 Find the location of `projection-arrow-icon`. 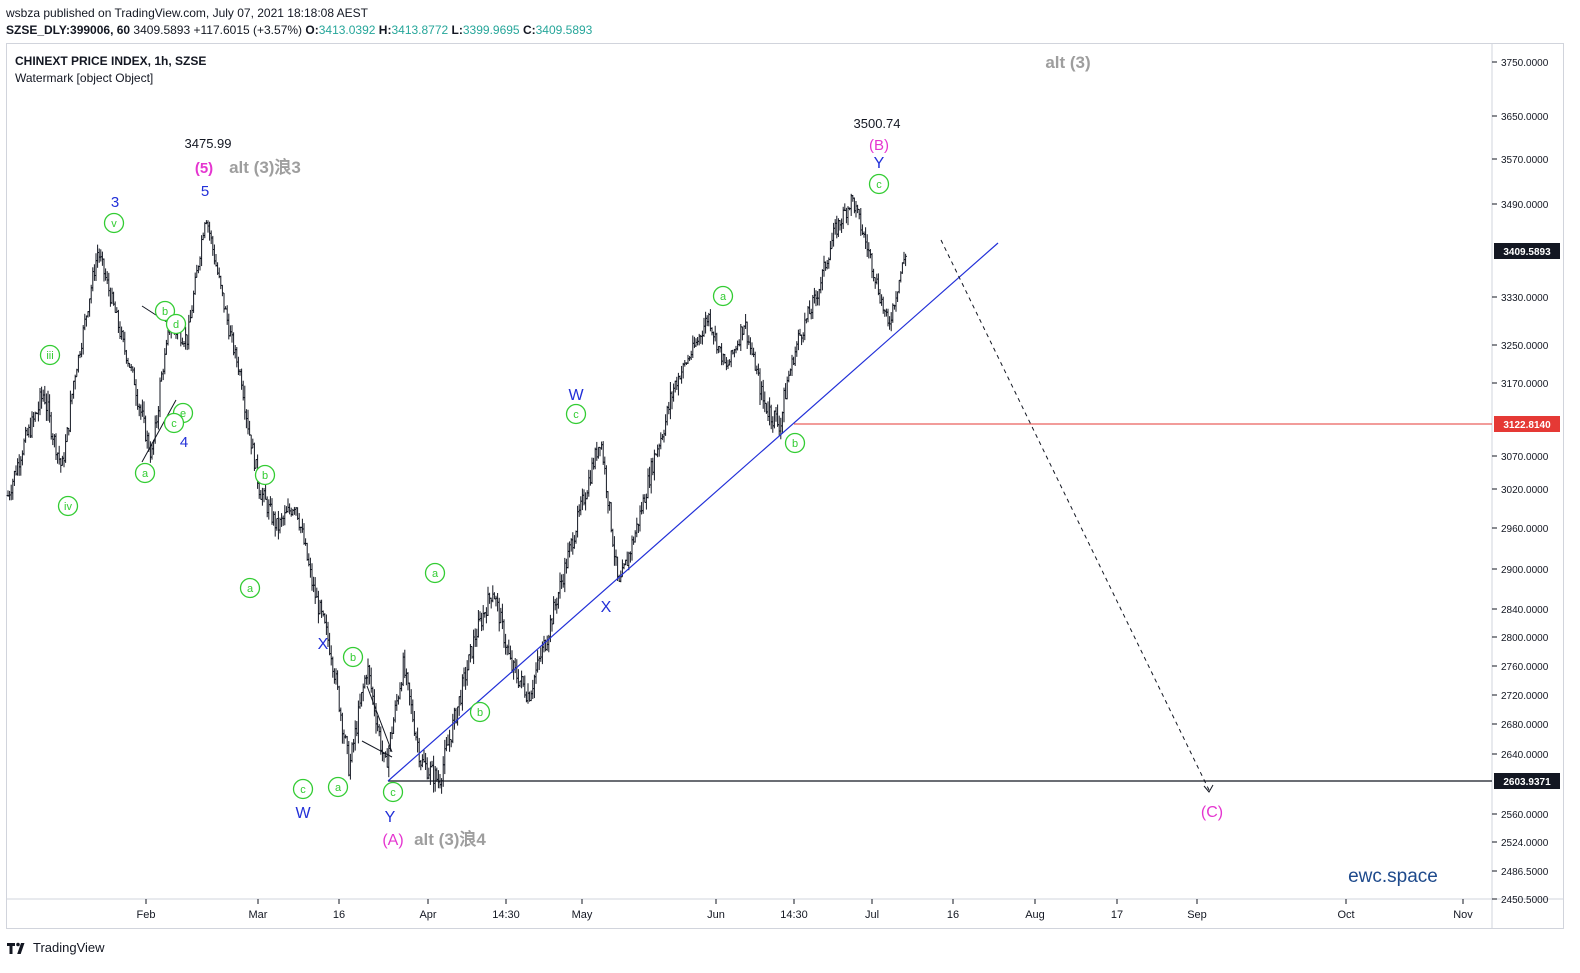

projection-arrow-icon is located at coordinates (1208, 788).